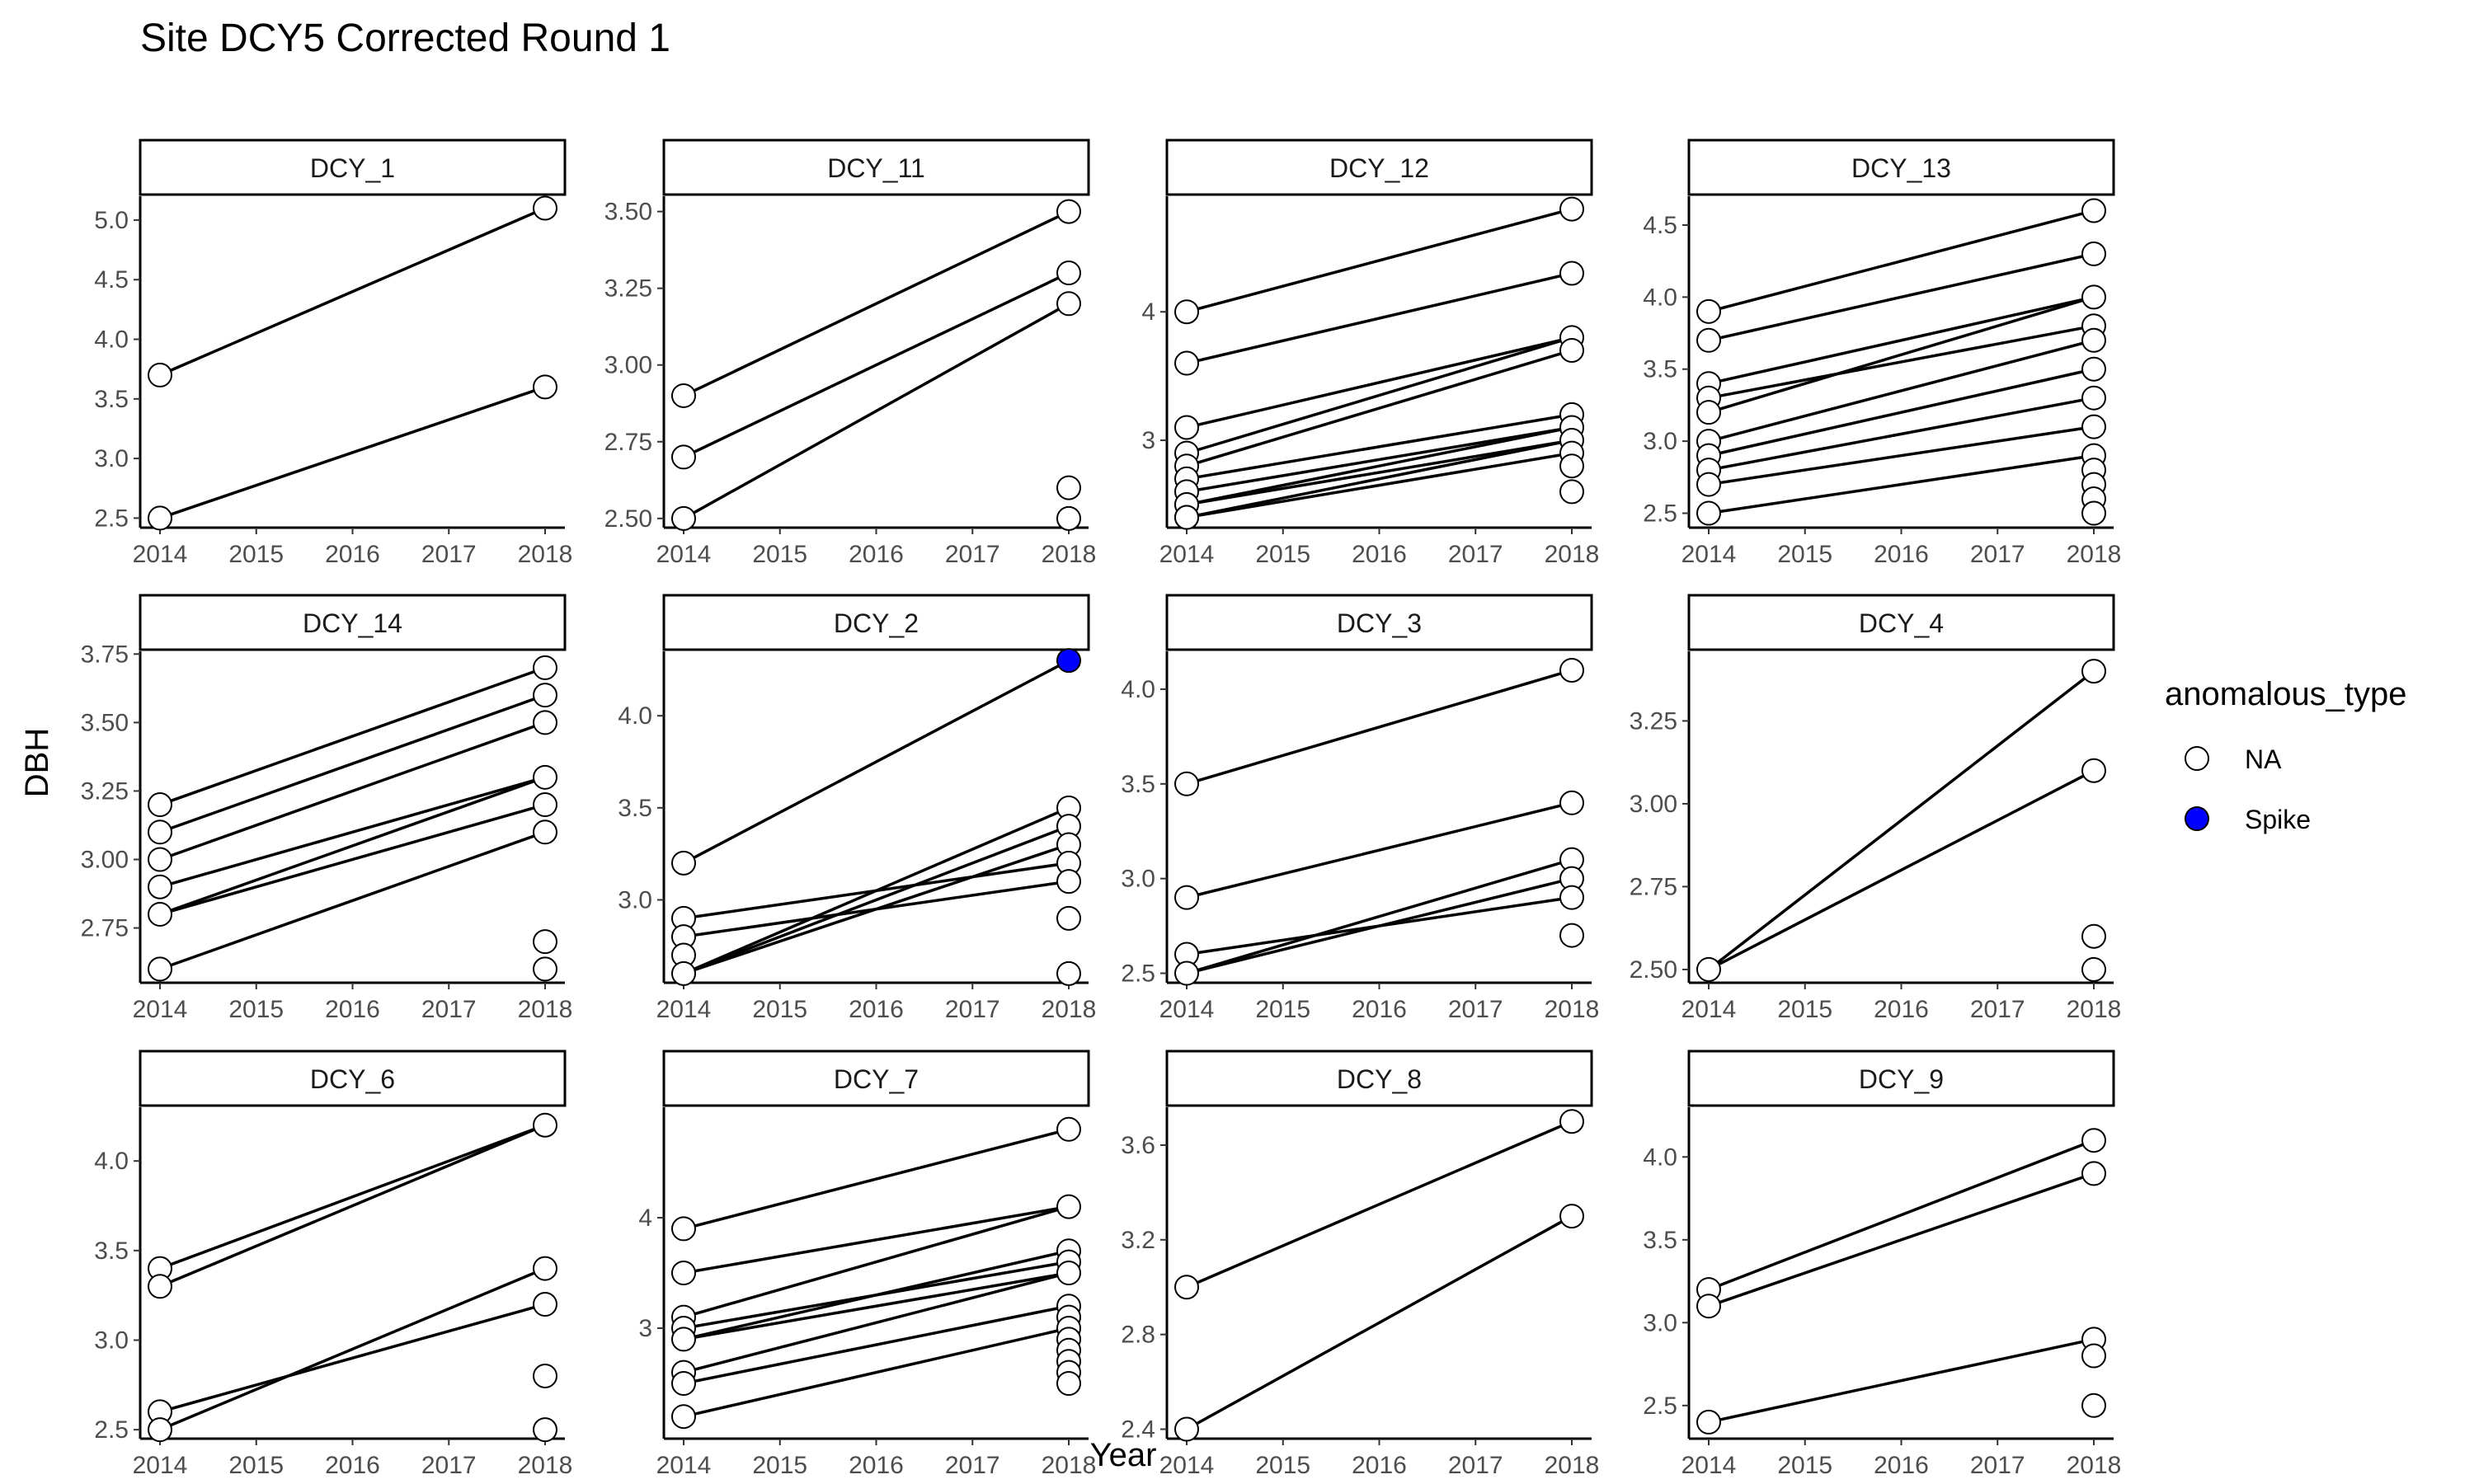  I want to click on legend: anomalous_type NA Spike, so click(2286, 755).